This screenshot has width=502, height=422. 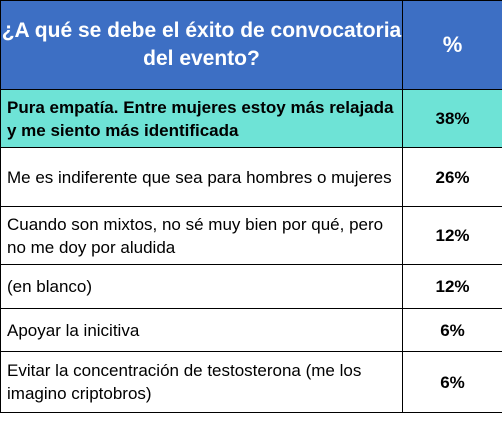 I want to click on table-row: Apoyar la inicitiva 6%, so click(x=251, y=330).